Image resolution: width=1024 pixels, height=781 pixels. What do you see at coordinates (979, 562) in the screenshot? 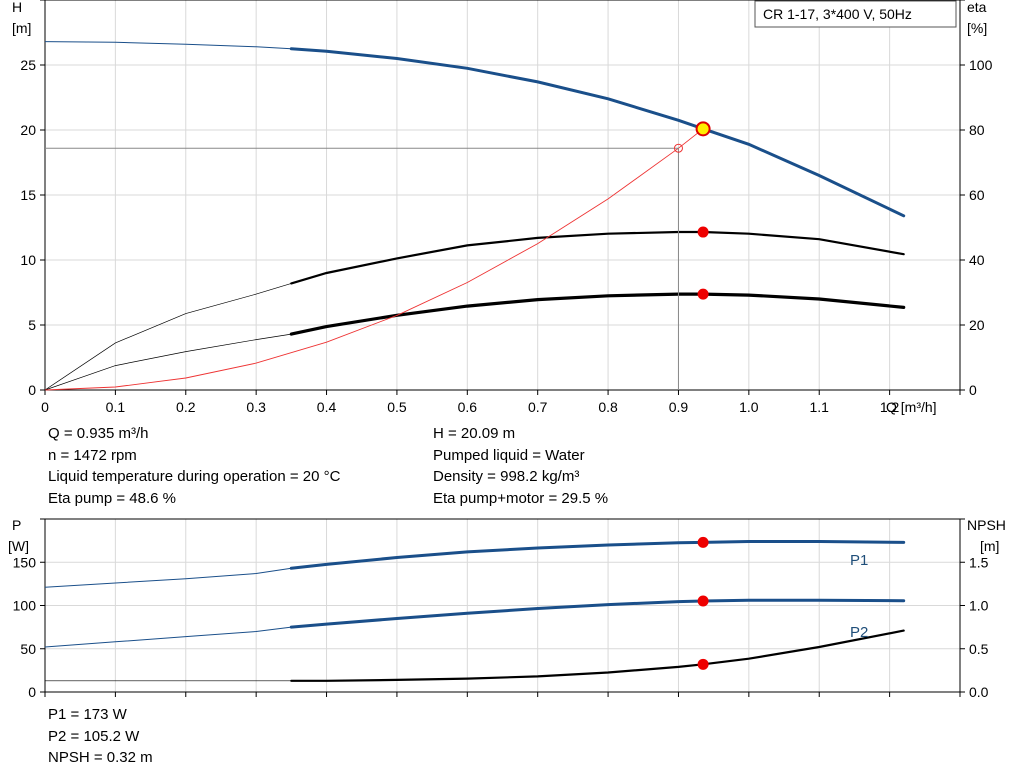
I see `bottom-y-right-tick-label: 1.5` at bounding box center [979, 562].